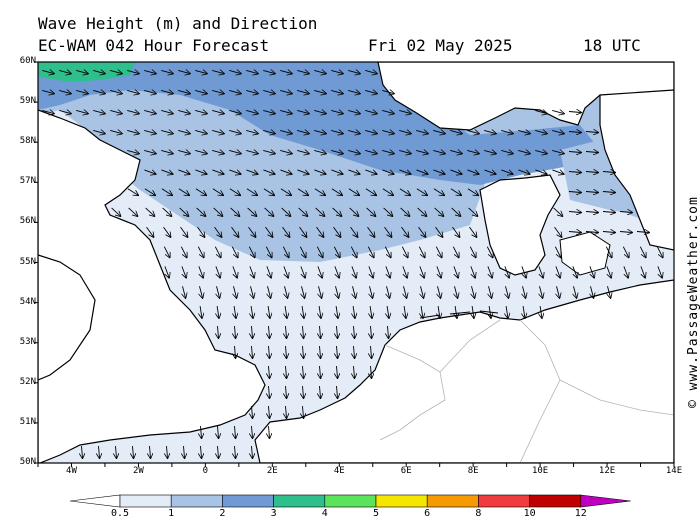 This screenshot has height=525, width=700. What do you see at coordinates (27, 421) in the screenshot?
I see `lat-label: 51N` at bounding box center [27, 421].